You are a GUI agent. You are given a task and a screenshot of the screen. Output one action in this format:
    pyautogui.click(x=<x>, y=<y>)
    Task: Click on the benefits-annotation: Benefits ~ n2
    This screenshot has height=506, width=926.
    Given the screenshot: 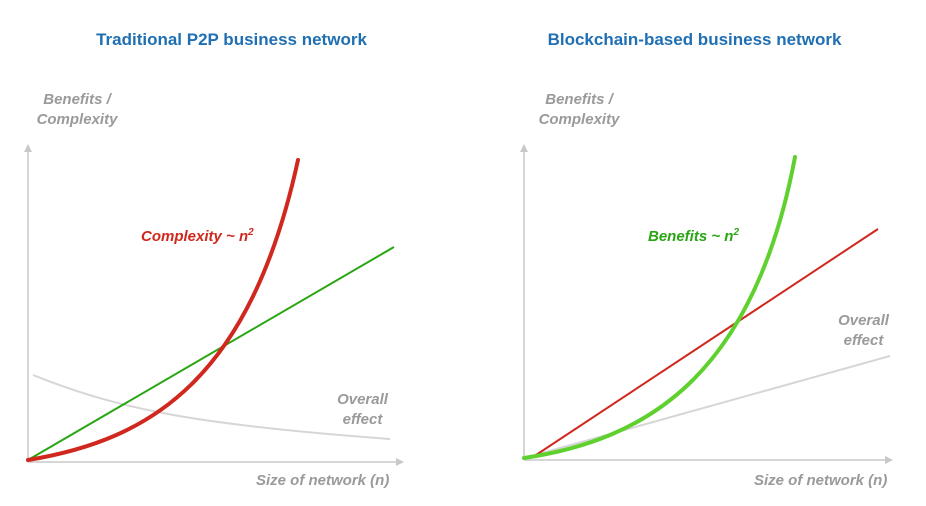 What is the action you would take?
    pyautogui.click(x=693, y=236)
    